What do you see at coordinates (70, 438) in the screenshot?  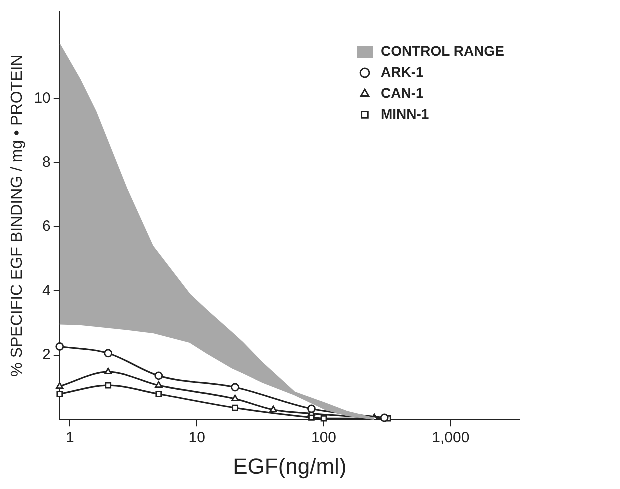 I see `x-tick-label: 1` at bounding box center [70, 438].